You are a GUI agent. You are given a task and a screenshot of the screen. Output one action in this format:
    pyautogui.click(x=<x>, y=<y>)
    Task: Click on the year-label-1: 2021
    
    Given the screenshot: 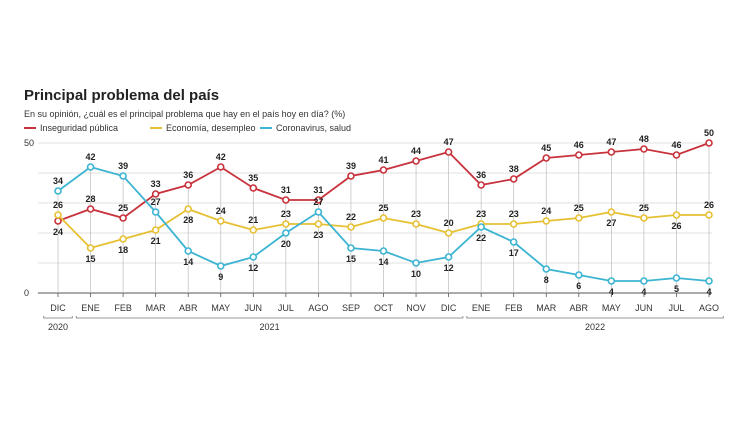 What is the action you would take?
    pyautogui.click(x=270, y=327)
    